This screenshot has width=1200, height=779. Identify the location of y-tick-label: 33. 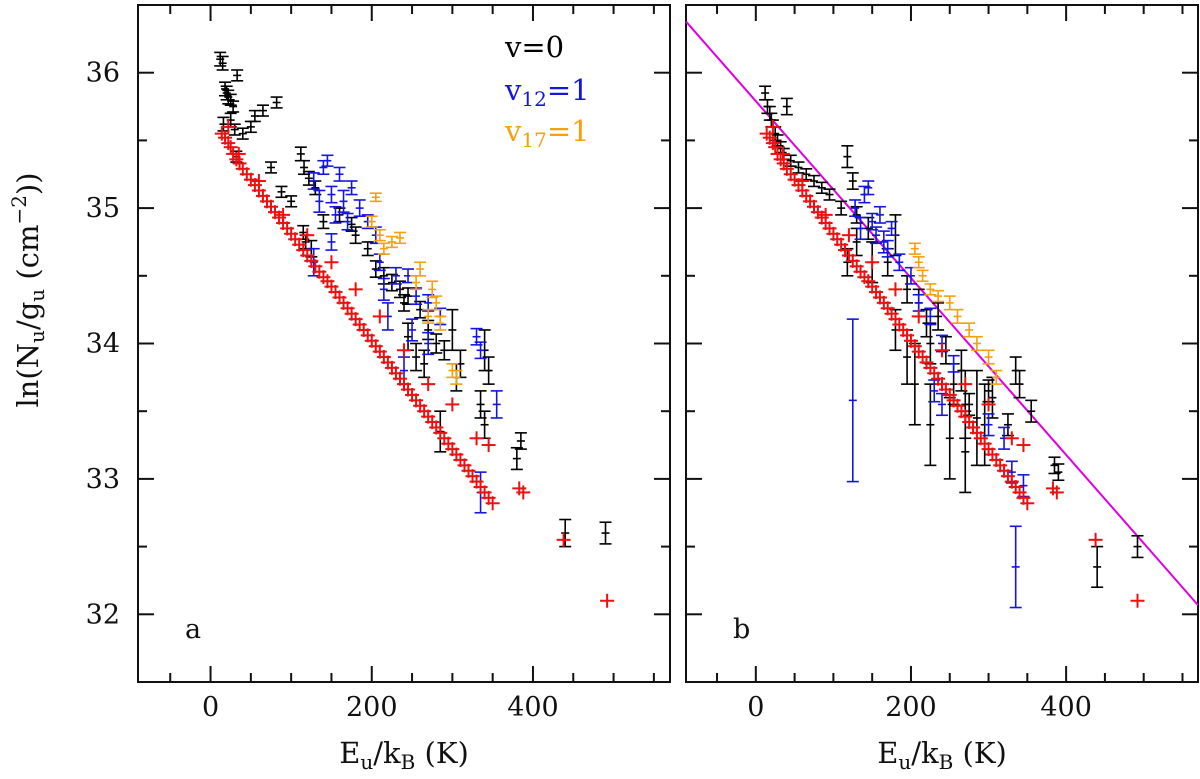
(103, 479).